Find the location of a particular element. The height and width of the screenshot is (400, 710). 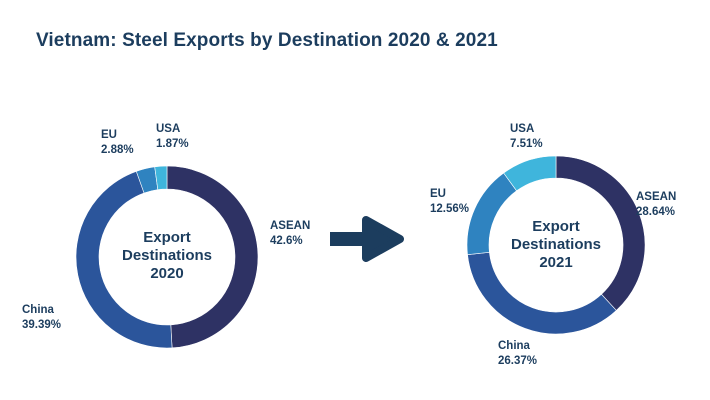

slice-asean is located at coordinates (212, 257).